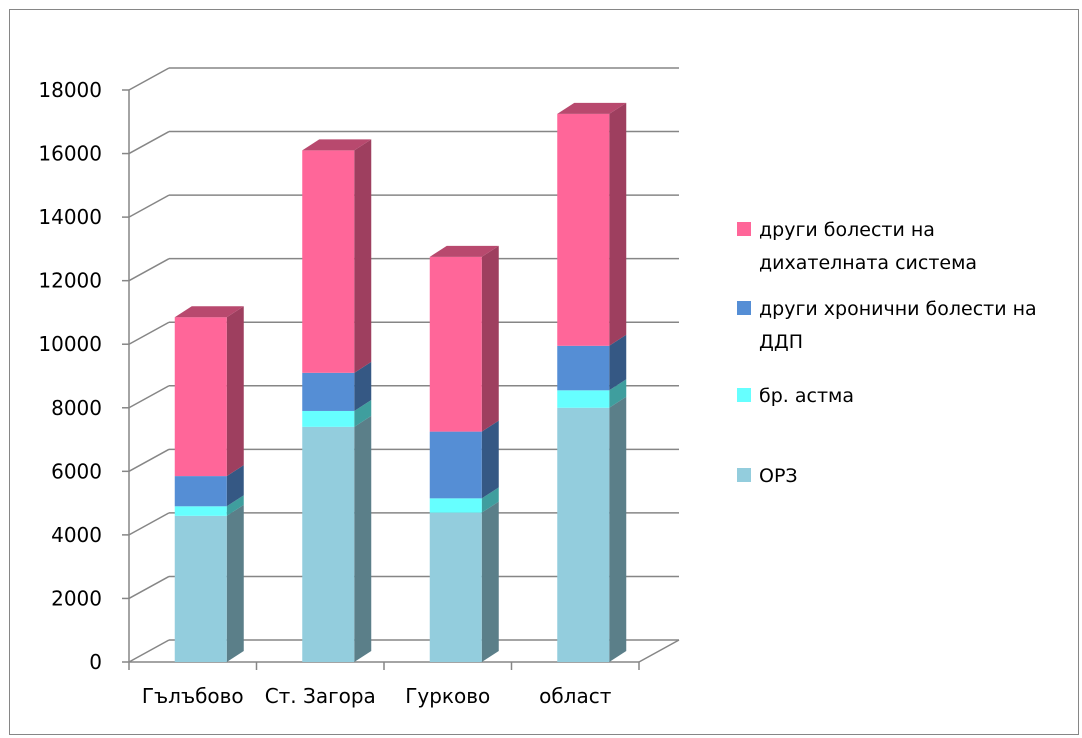 The image size is (1082, 738). I want to click on x-tick-label: Гълъбово, so click(193, 696).